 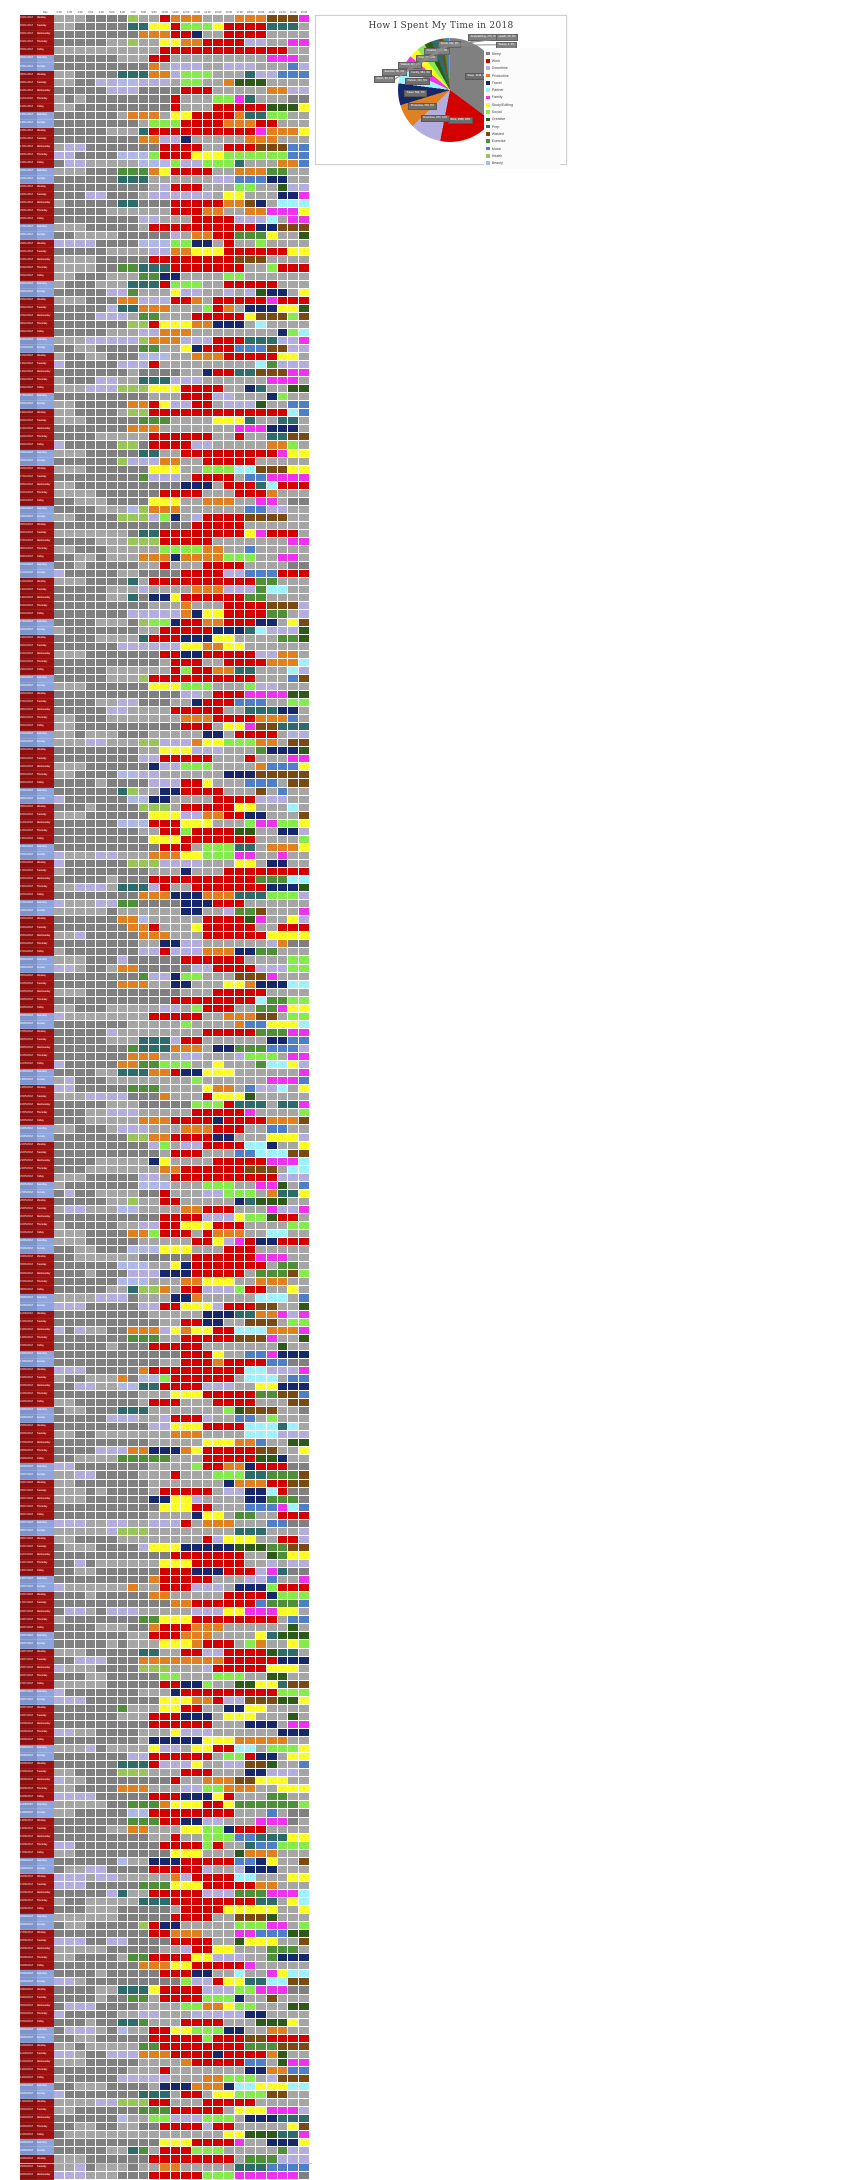 What do you see at coordinates (28, 220) in the screenshot?
I see `row-date-cell: 26/01/2018` at bounding box center [28, 220].